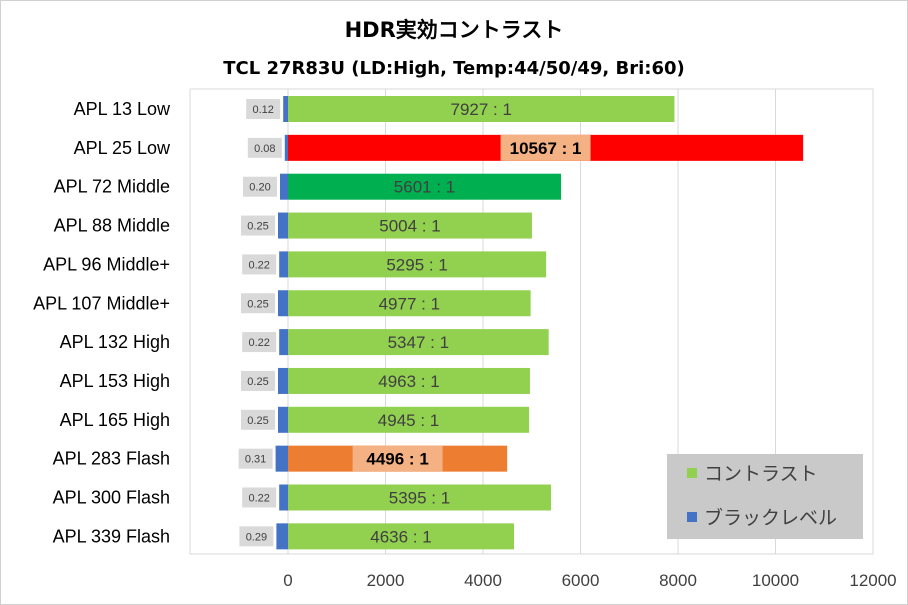  I want to click on x-tick-label: 10000, so click(775, 580).